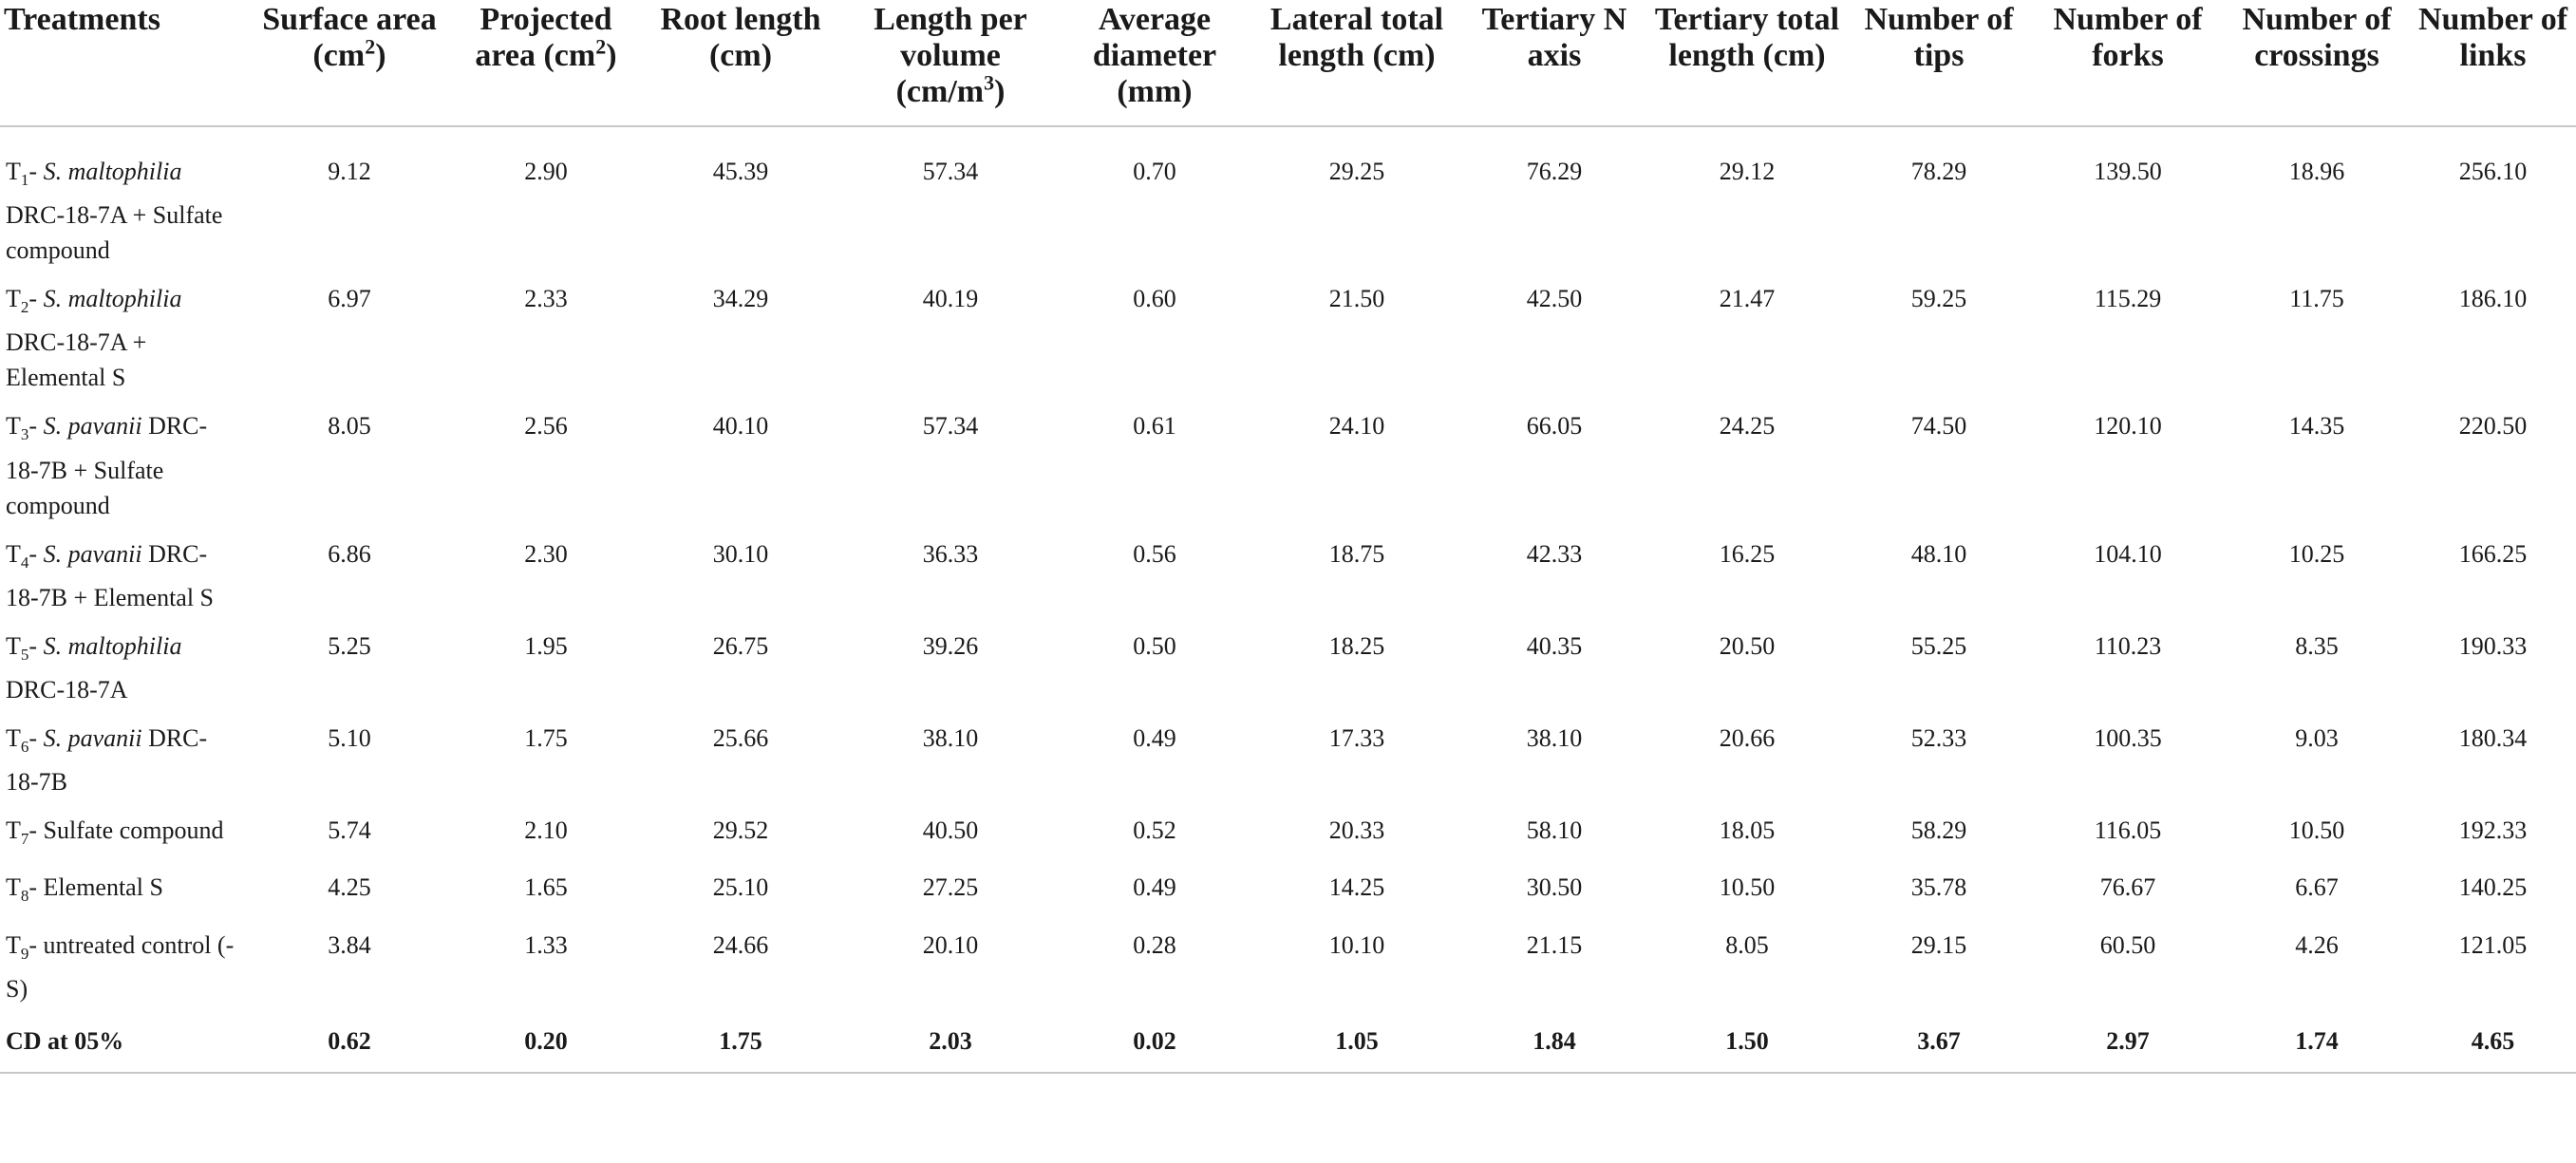 Image resolution: width=2576 pixels, height=1163 pixels. I want to click on value-cell: 5.74, so click(349, 830).